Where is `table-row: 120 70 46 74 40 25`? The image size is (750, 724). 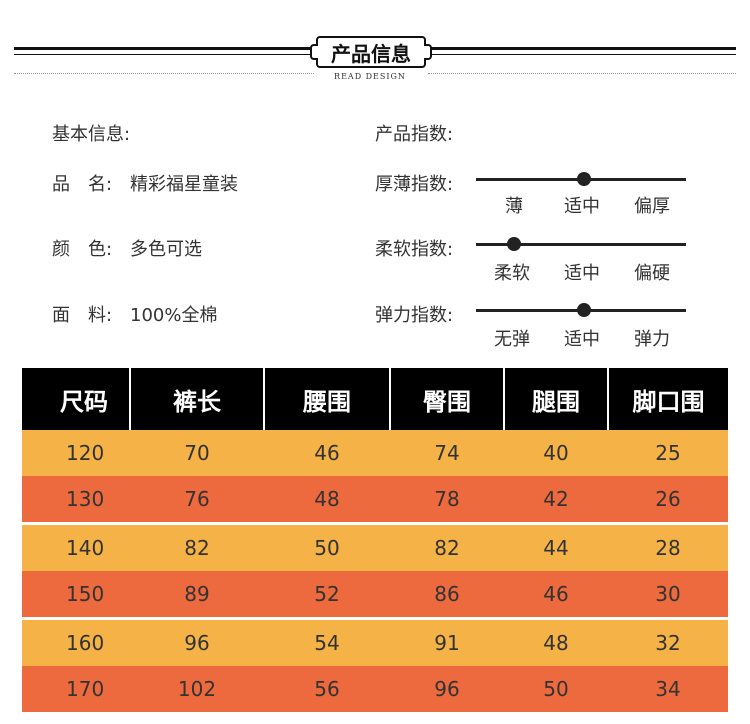 table-row: 120 70 46 74 40 25 is located at coordinates (375, 453).